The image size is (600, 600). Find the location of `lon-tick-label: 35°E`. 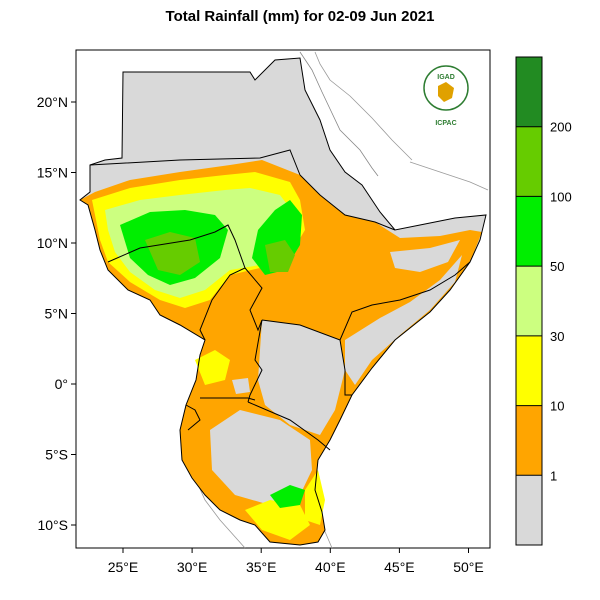

lon-tick-label: 35°E is located at coordinates (261, 567).